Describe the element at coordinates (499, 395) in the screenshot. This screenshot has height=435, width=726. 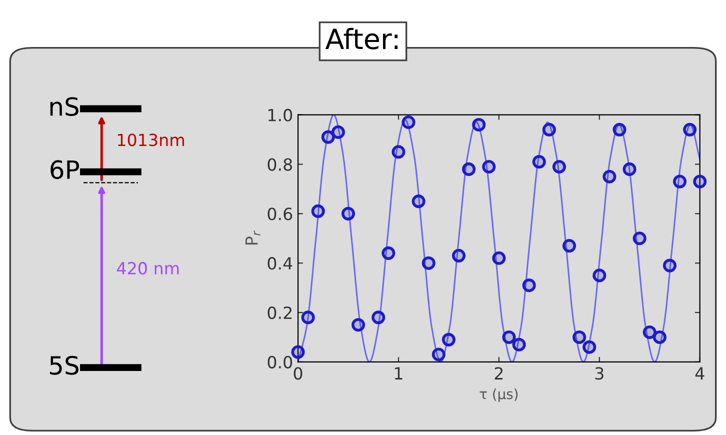
I see `x-axis-title: τ (μs)` at that location.